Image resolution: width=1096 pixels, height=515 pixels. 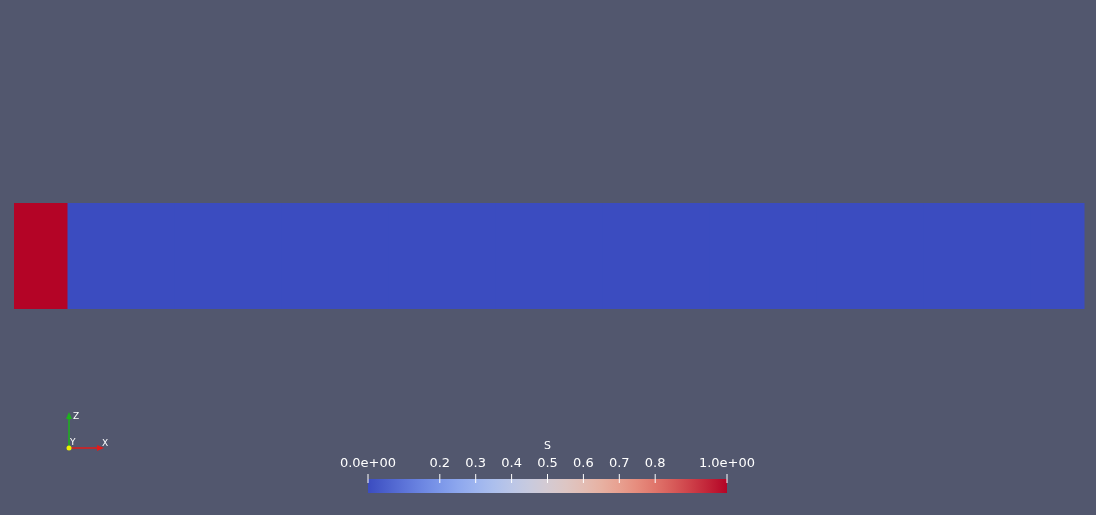 I want to click on text: Y, so click(x=72, y=442).